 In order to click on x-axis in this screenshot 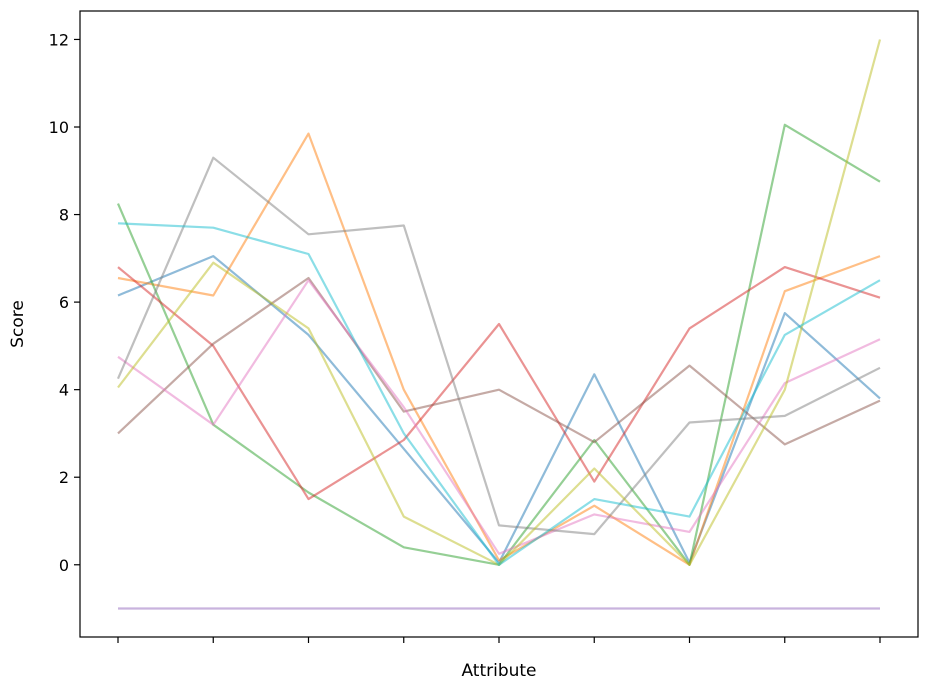, I will do `click(499, 640)`.